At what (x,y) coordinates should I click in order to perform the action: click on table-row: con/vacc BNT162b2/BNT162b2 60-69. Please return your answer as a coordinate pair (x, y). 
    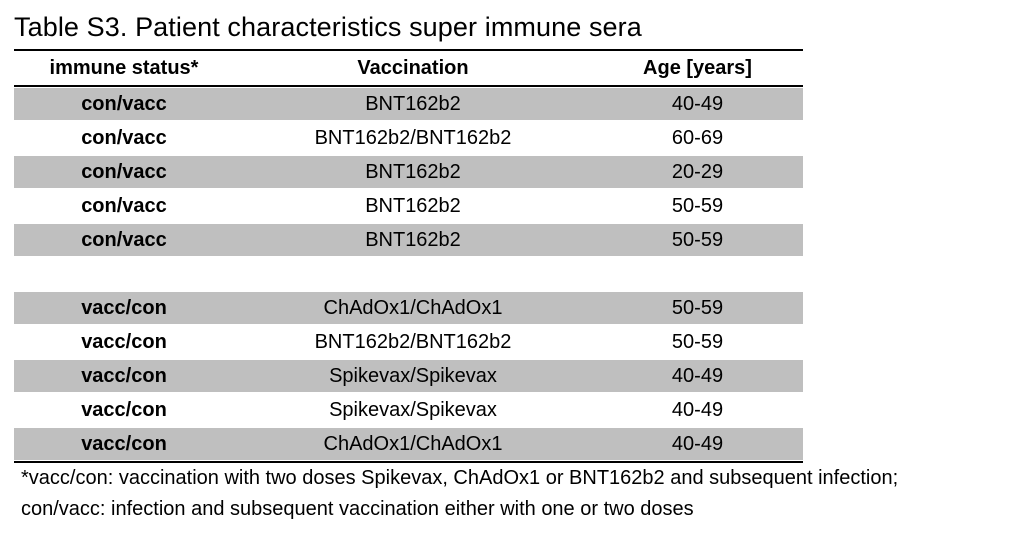
    Looking at the image, I should click on (408, 138).